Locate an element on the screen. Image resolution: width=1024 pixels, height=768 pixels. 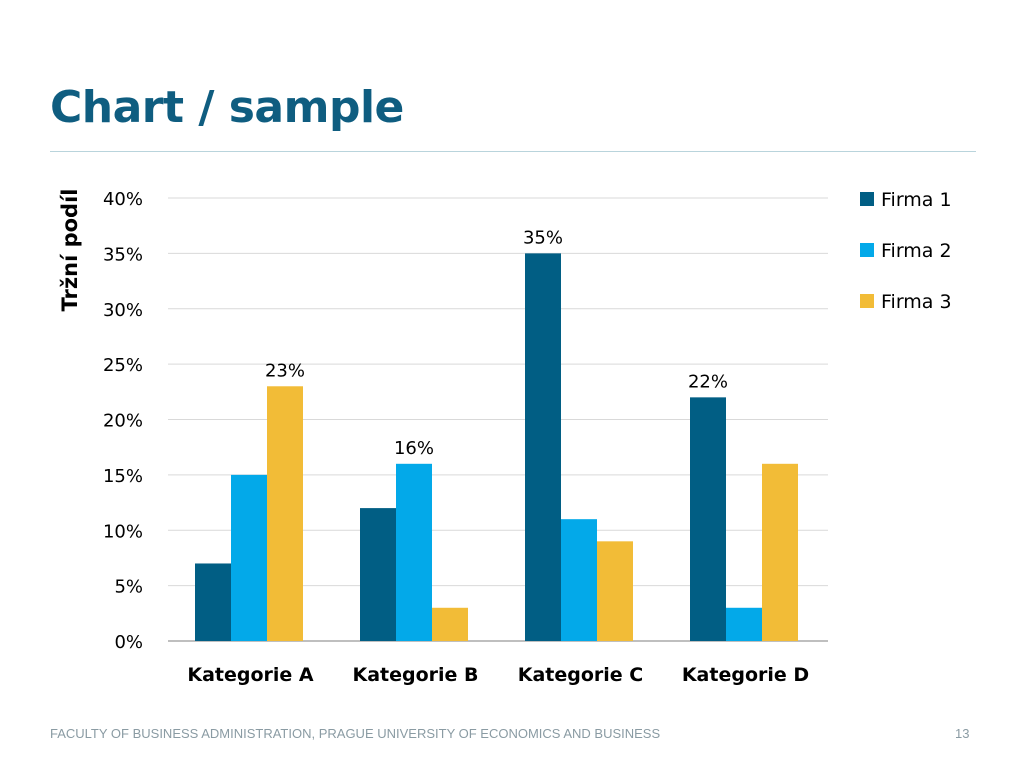
y-tick-label: 20% is located at coordinates (123, 421).